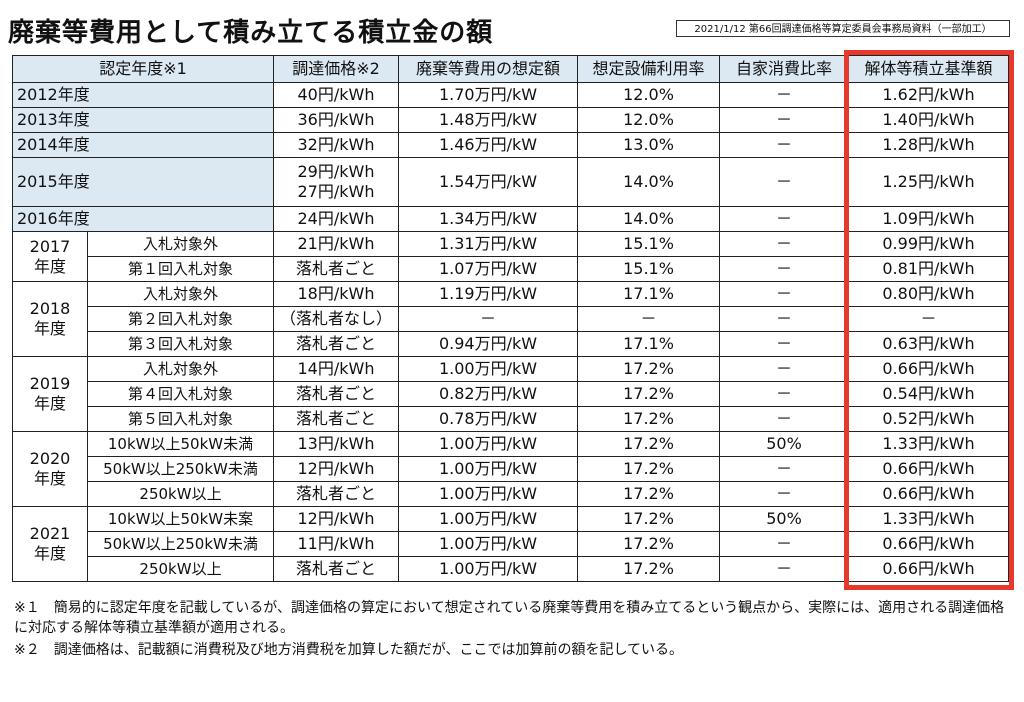 Image resolution: width=1024 pixels, height=702 pixels. What do you see at coordinates (488, 344) in the screenshot?
I see `value-cell: 0.94万円/kW` at bounding box center [488, 344].